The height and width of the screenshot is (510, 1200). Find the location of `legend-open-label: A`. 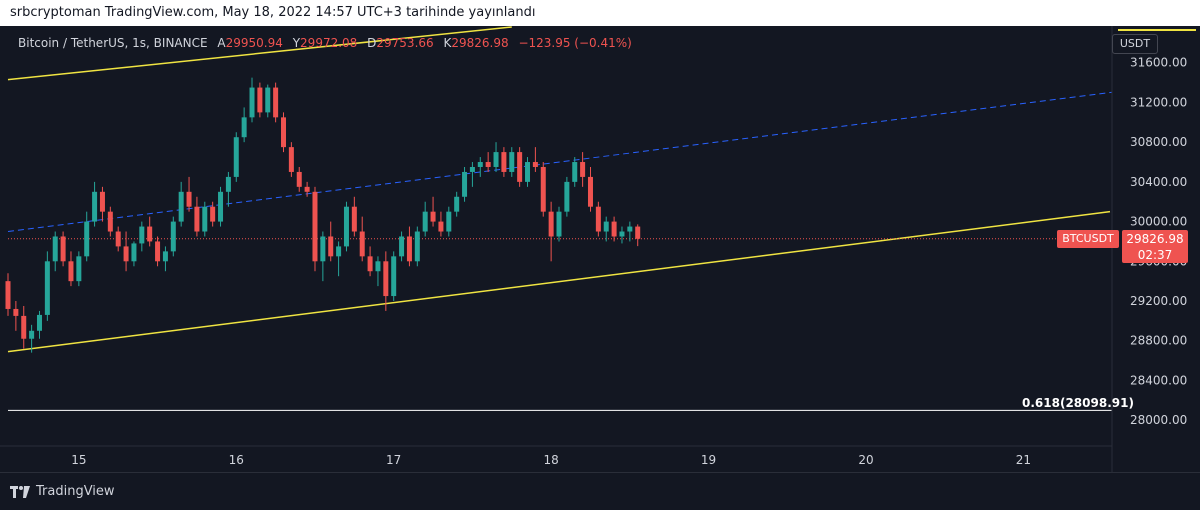

legend-open-label: A is located at coordinates (221, 43).